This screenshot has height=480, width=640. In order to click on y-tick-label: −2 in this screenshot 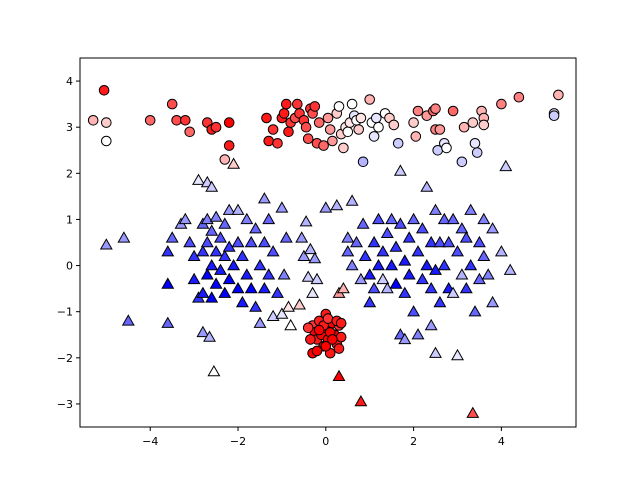, I will do `click(65, 358)`.